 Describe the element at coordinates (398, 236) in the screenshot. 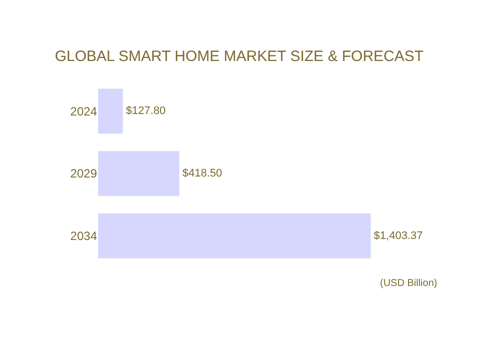

I see `data-label: $1,403.37` at that location.